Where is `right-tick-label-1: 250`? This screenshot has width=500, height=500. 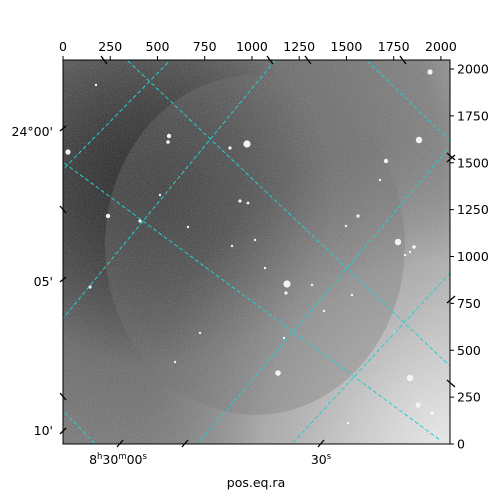 right-tick-label-1: 250 is located at coordinates (469, 397).